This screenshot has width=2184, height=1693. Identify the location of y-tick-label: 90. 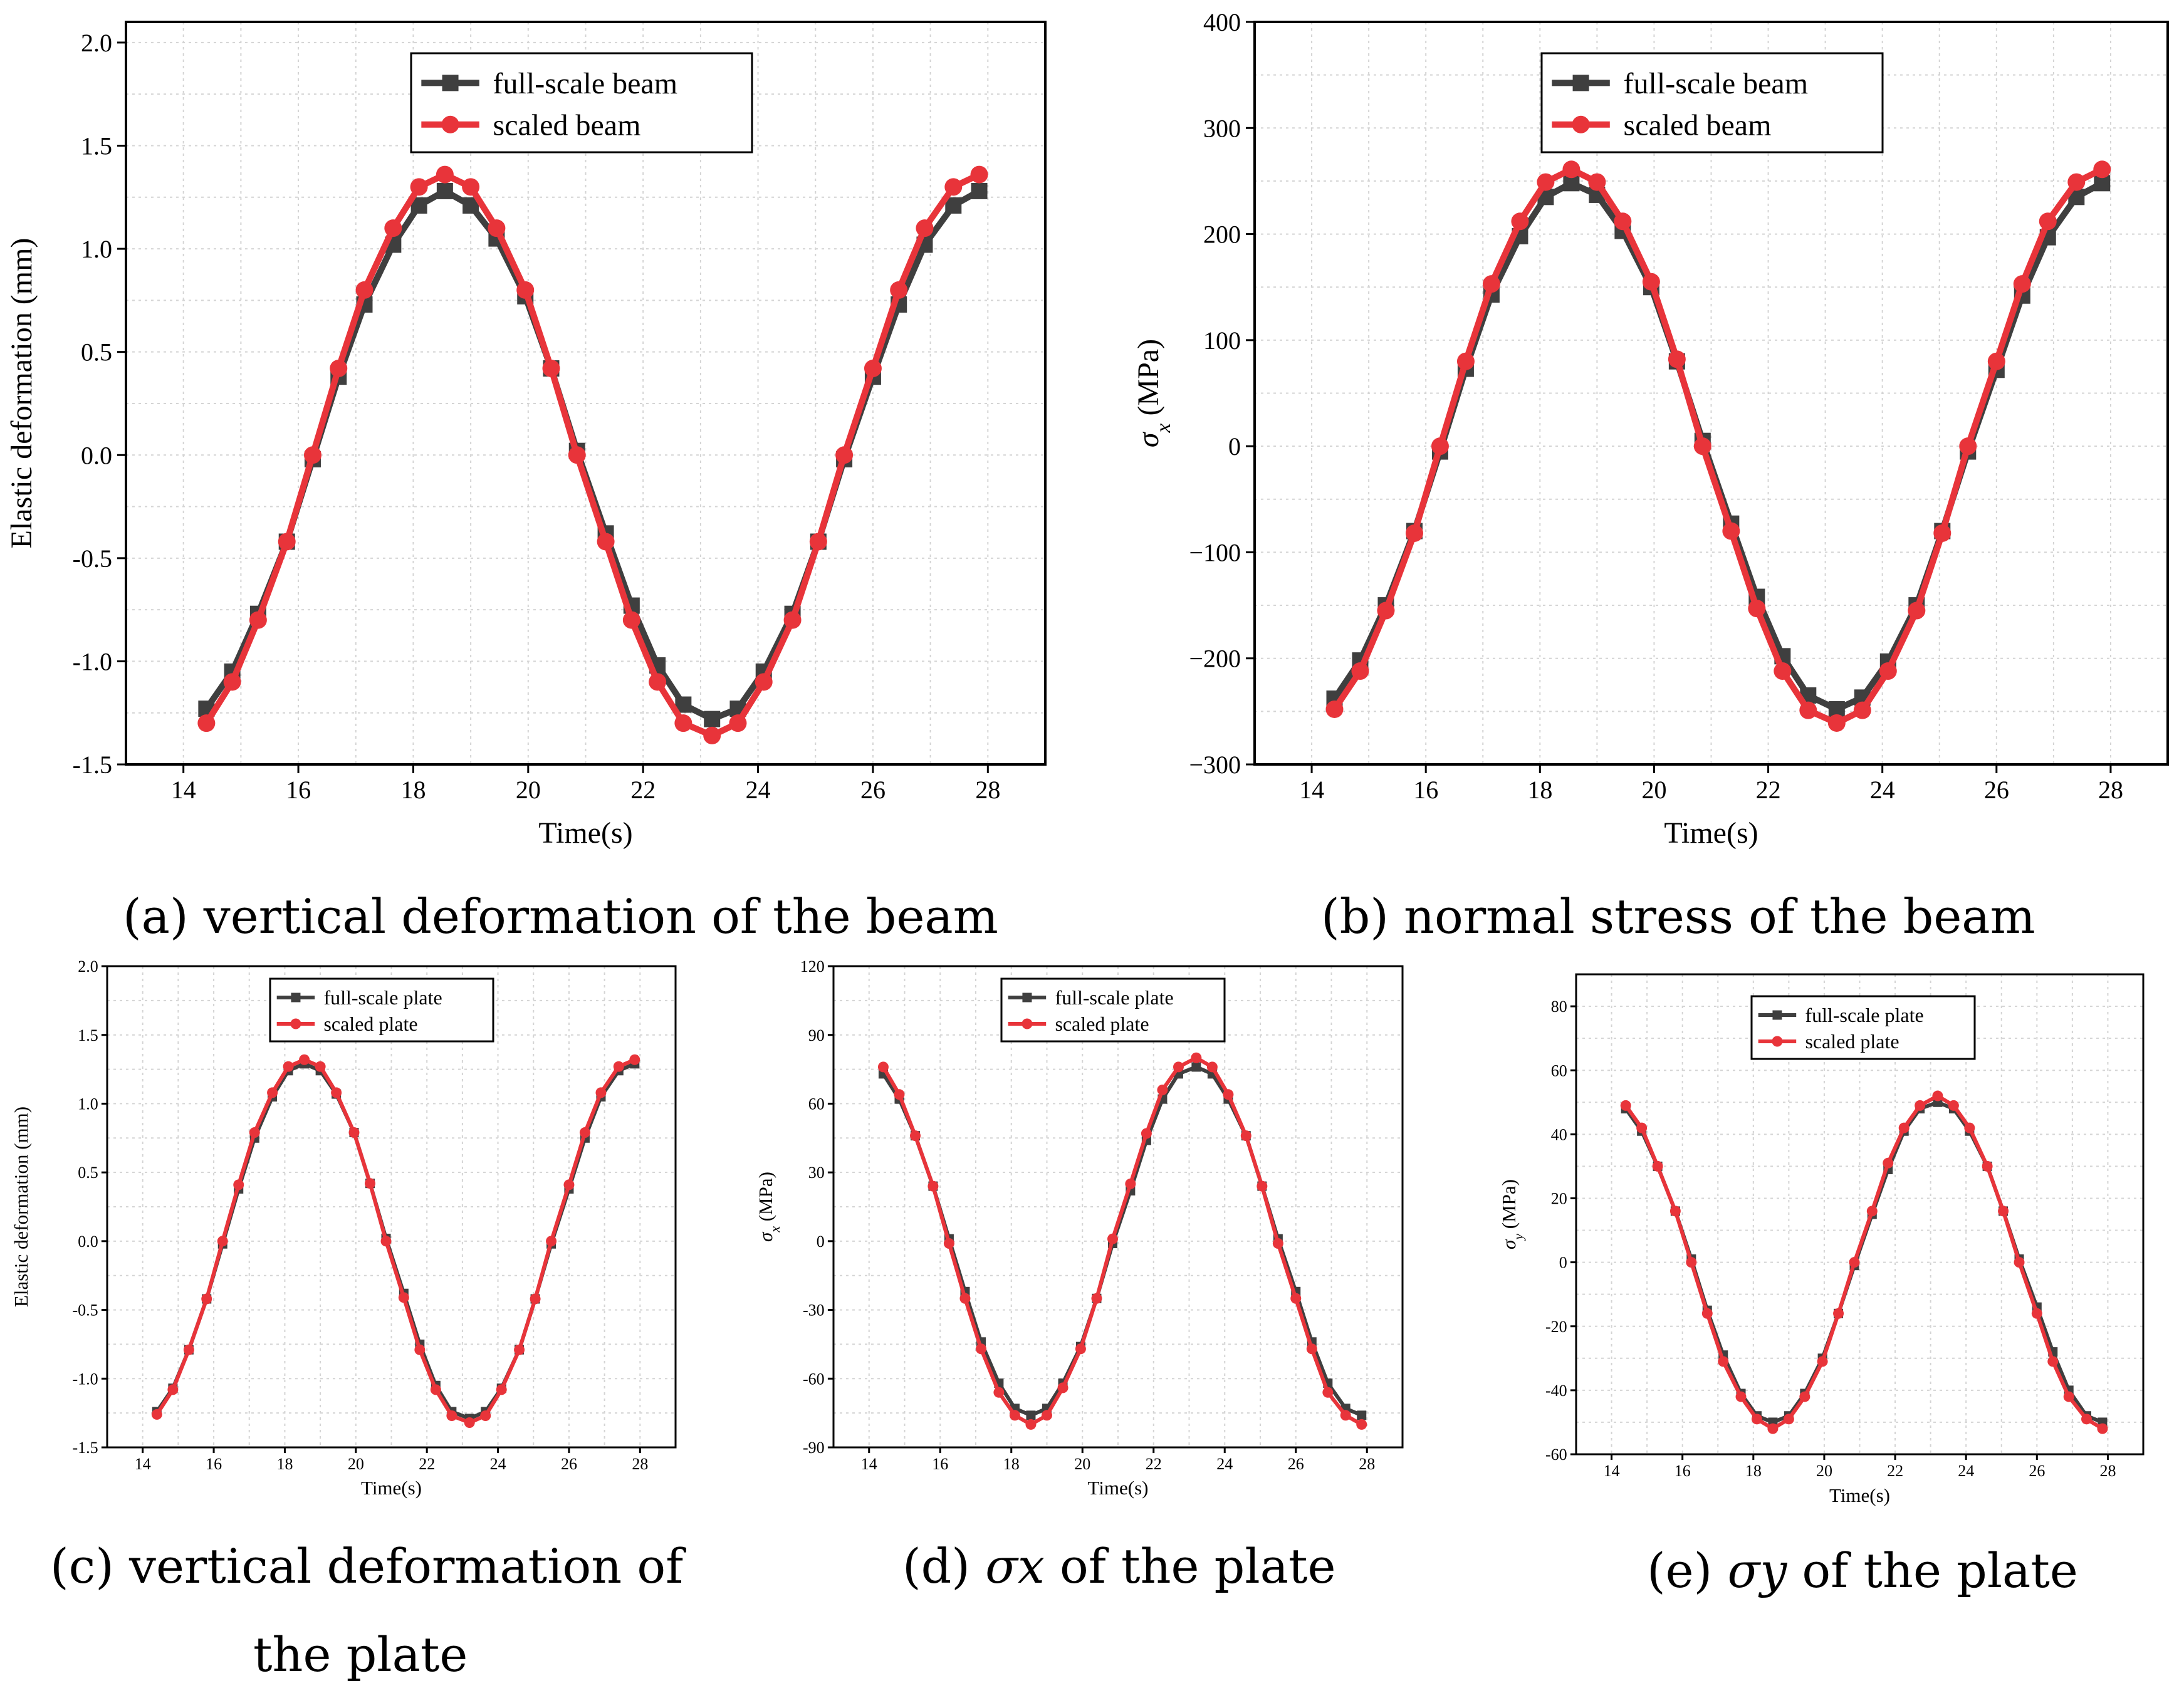
(817, 1035).